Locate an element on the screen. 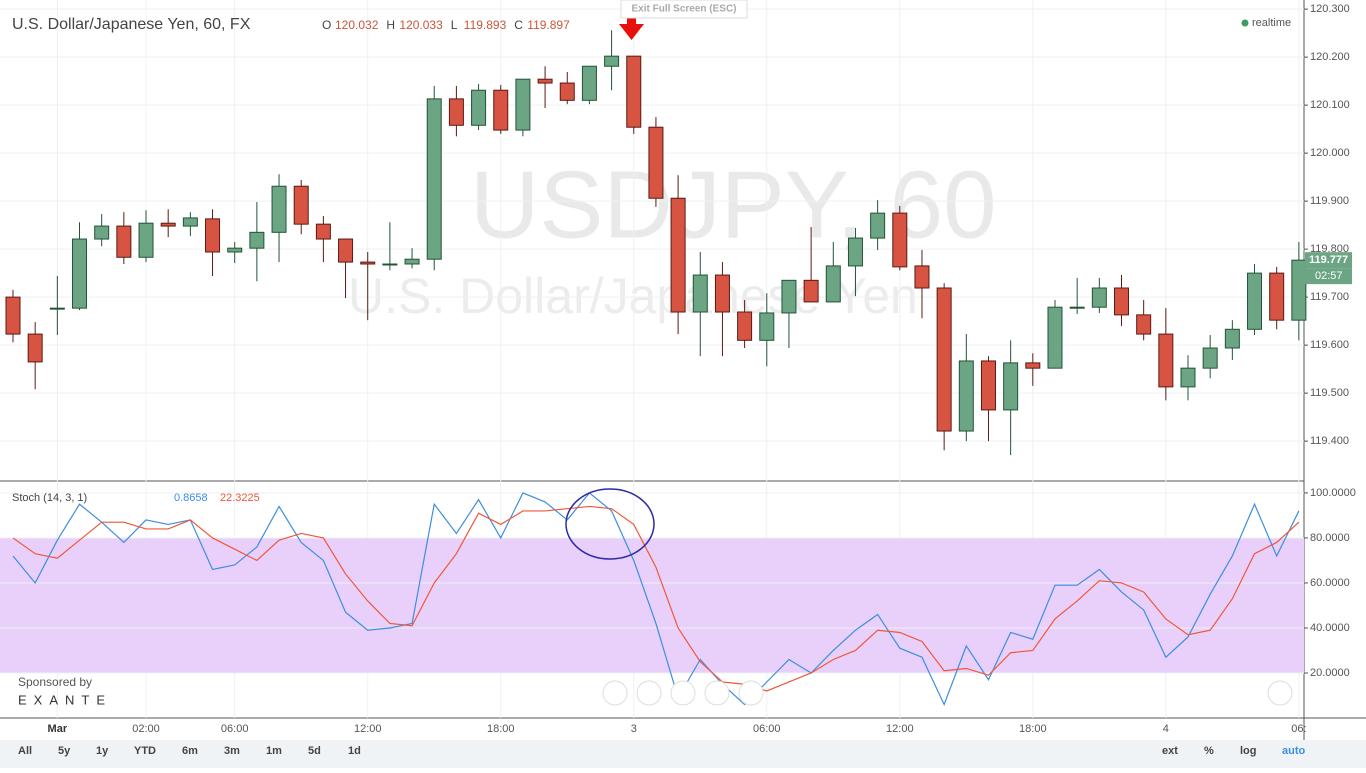  sponsor-name: EXANTE is located at coordinates (65, 699).